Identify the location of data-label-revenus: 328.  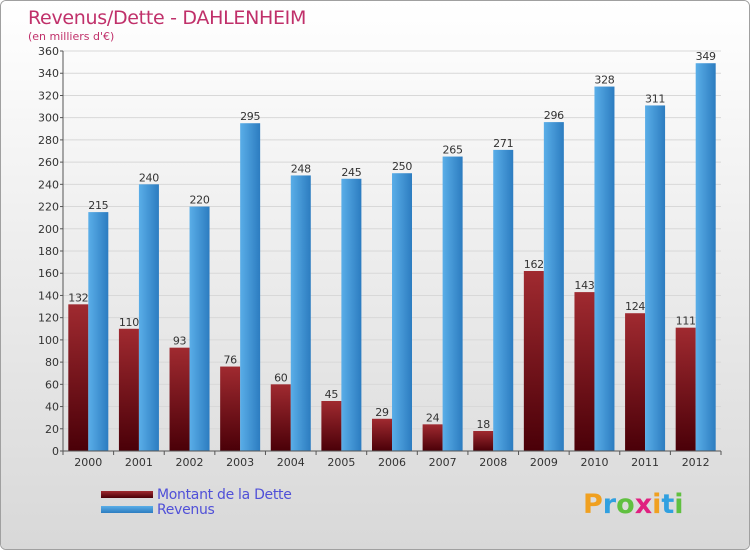
(604, 80).